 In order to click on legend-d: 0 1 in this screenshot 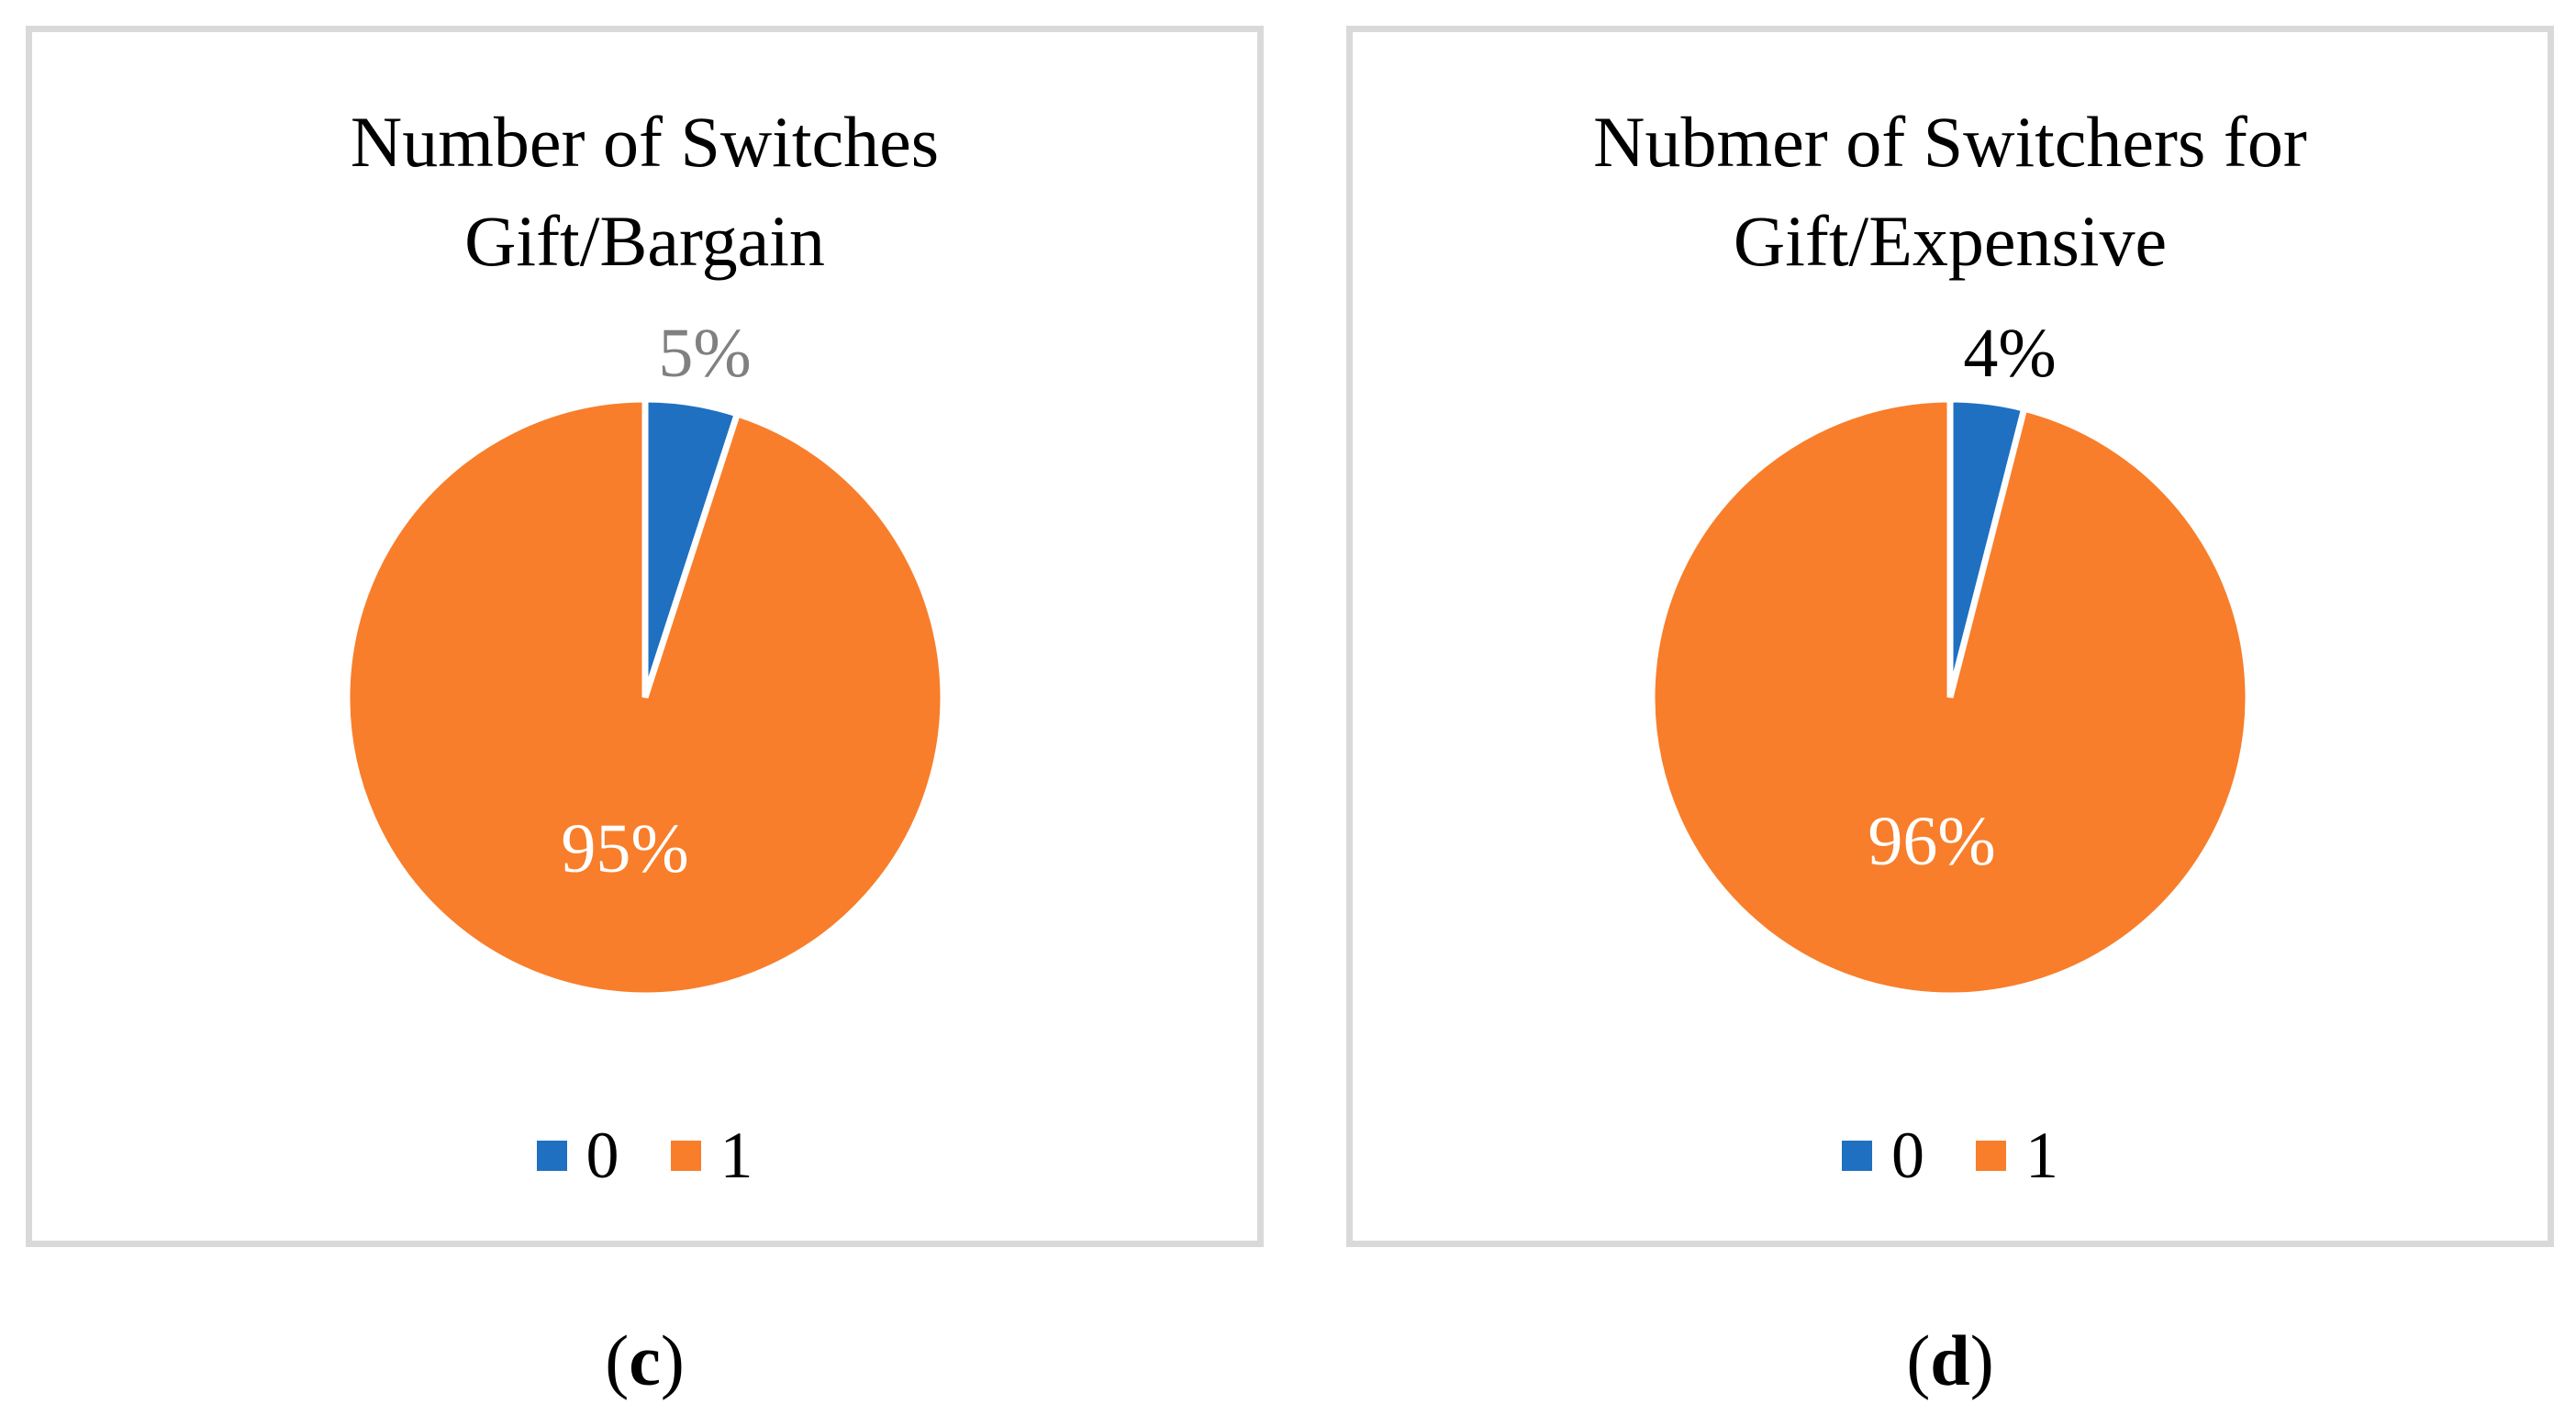, I will do `click(1951, 1155)`.